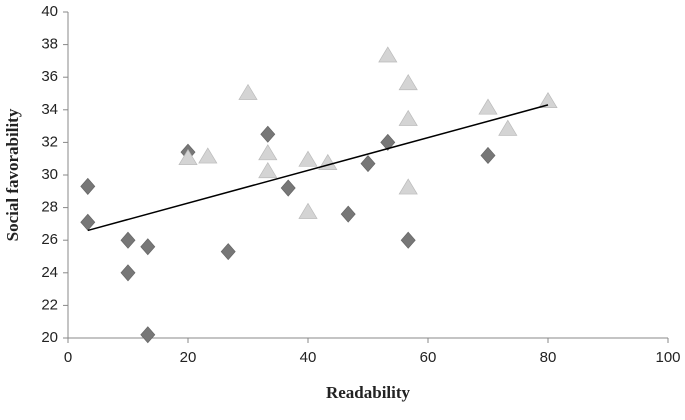 This screenshot has height=420, width=685. I want to click on x-tick-label: 0, so click(68, 357).